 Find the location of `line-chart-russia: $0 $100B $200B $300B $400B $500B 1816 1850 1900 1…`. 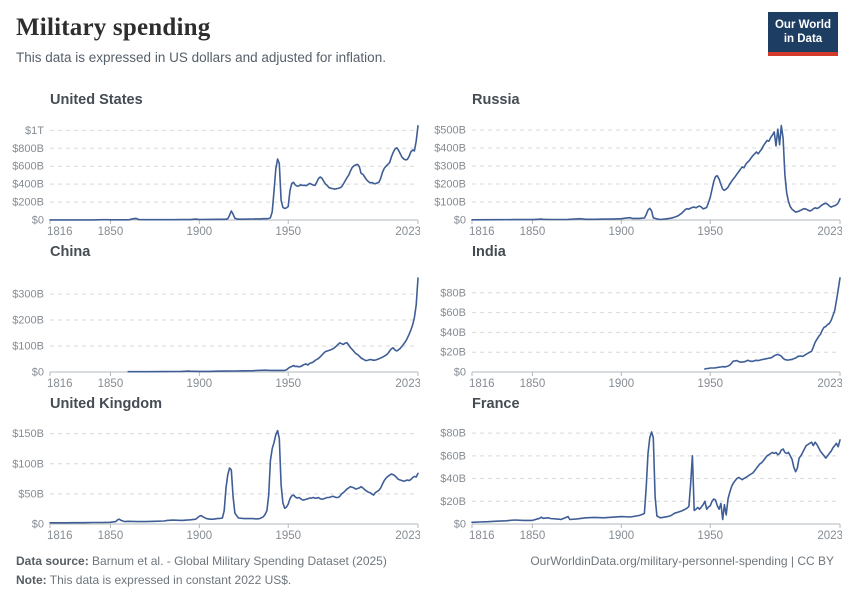

line-chart-russia: $0 $100B $200B $300B $400B $500B 1816 1850 1900 1… is located at coordinates (635, 176).